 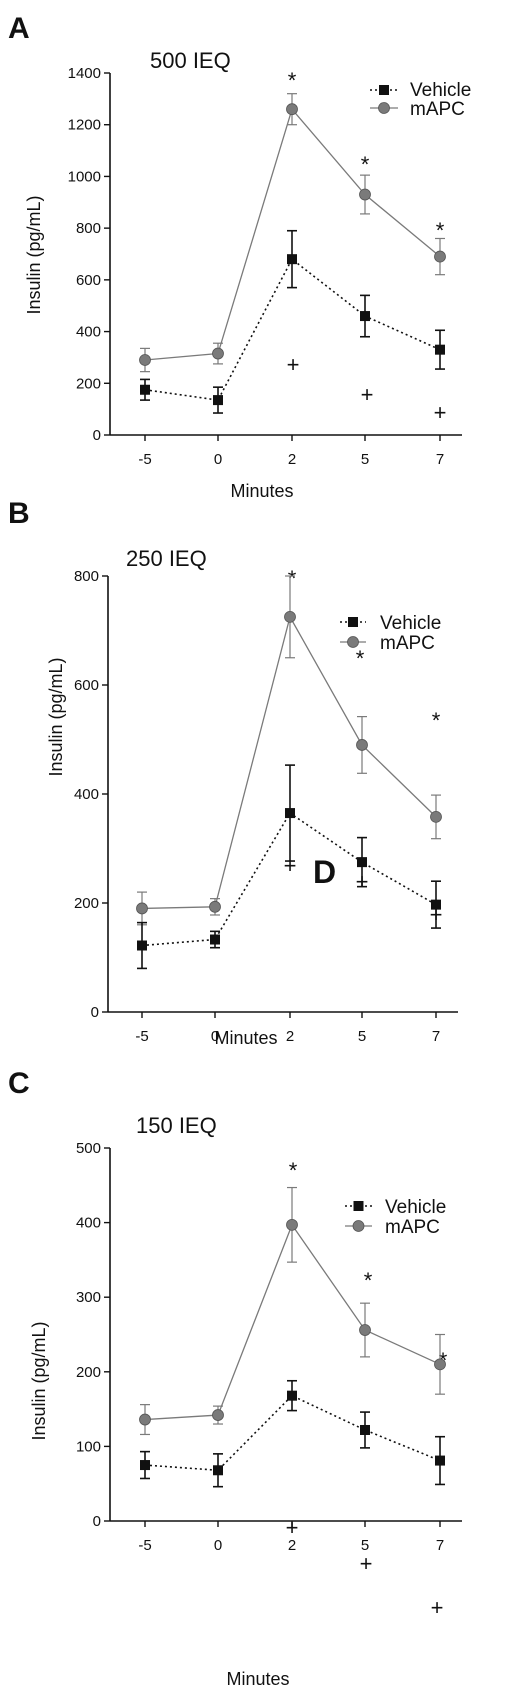 I want to click on panel-letter: B, so click(x=19, y=513).